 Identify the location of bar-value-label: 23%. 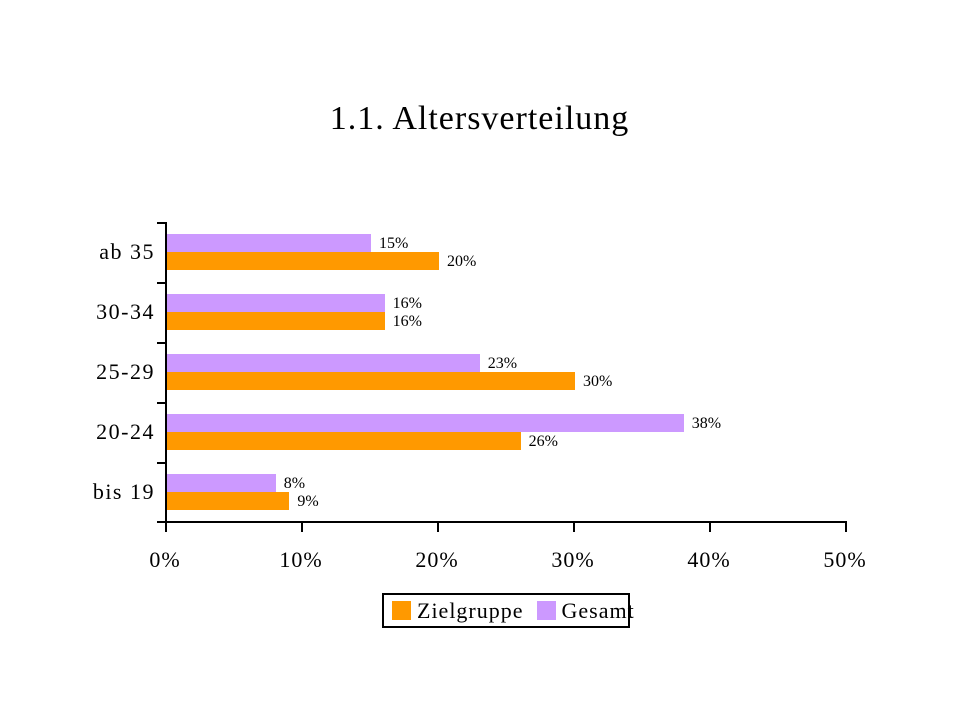
(502, 363).